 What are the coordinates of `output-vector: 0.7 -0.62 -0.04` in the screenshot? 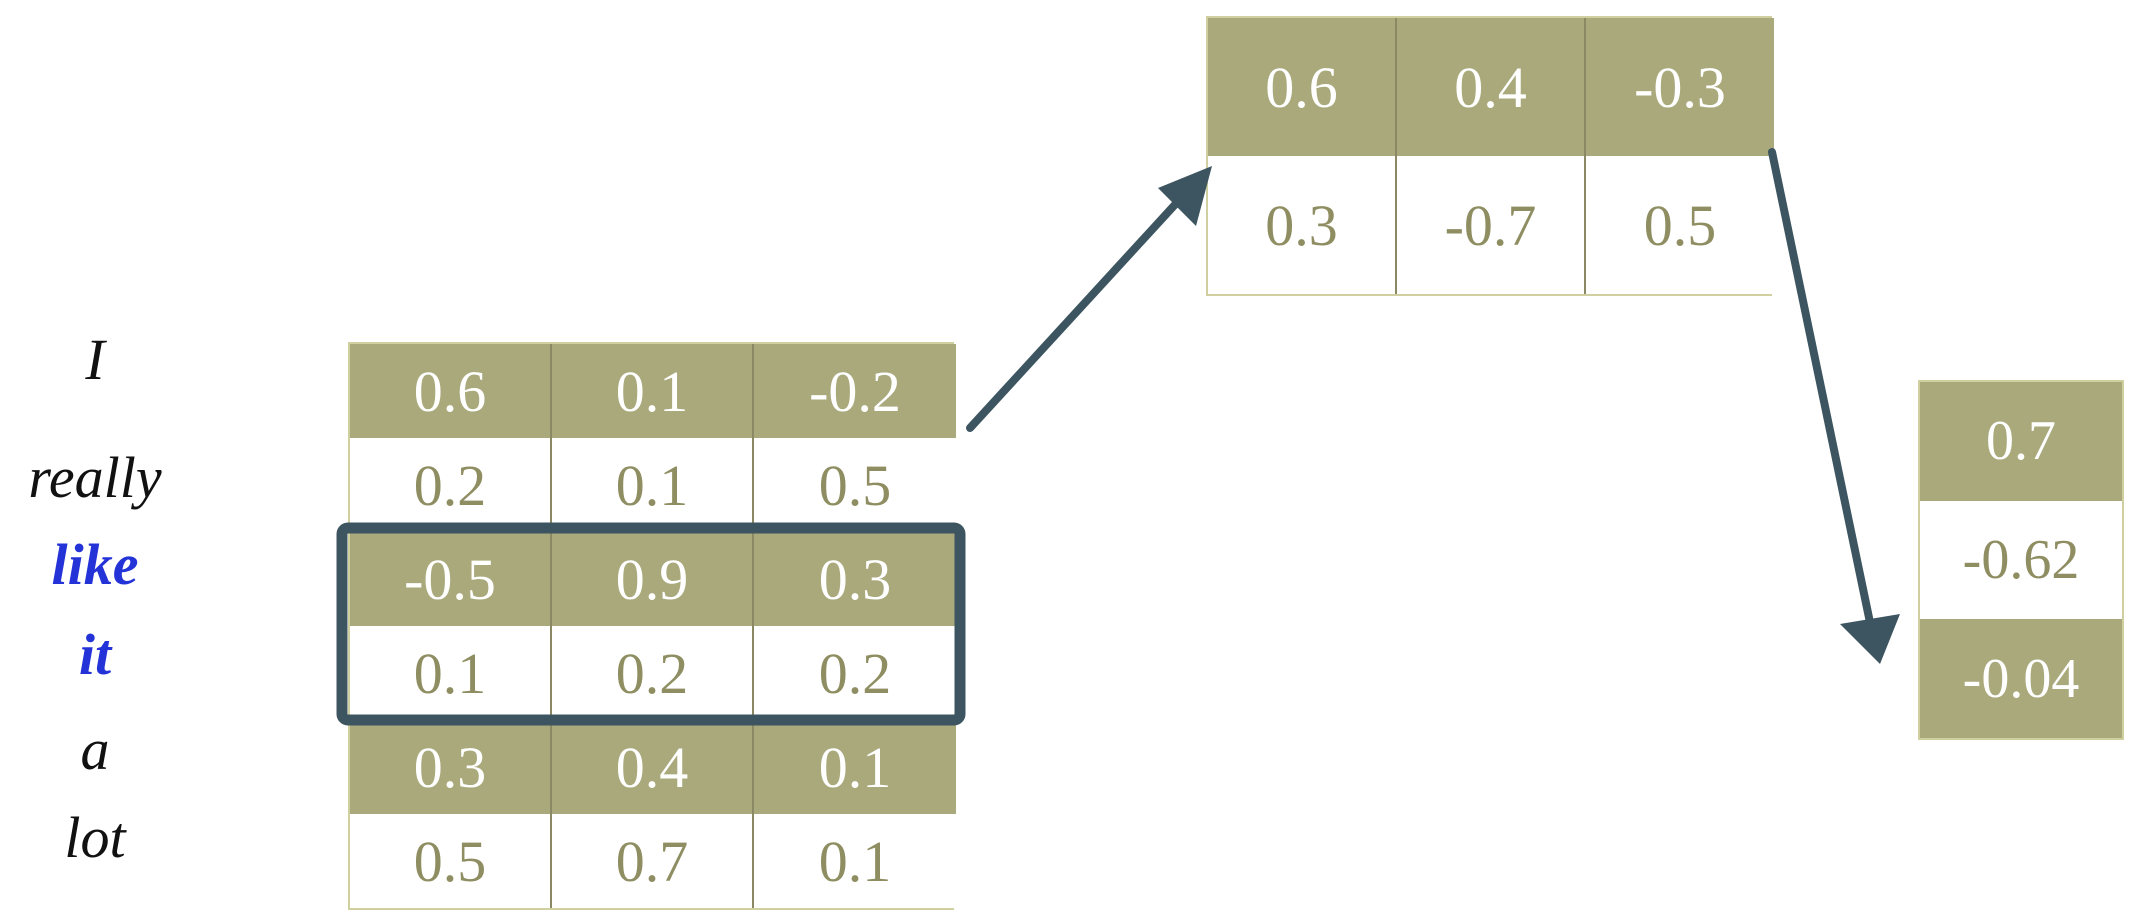 It's located at (2021, 560).